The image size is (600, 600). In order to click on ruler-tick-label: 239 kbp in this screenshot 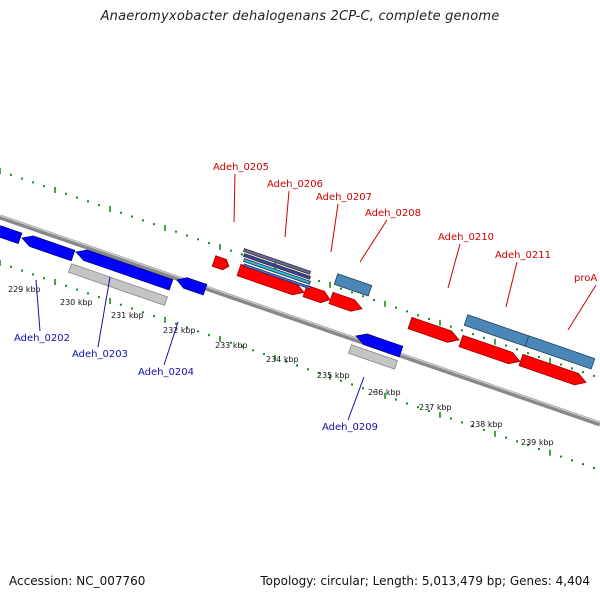, I will do `click(537, 442)`.